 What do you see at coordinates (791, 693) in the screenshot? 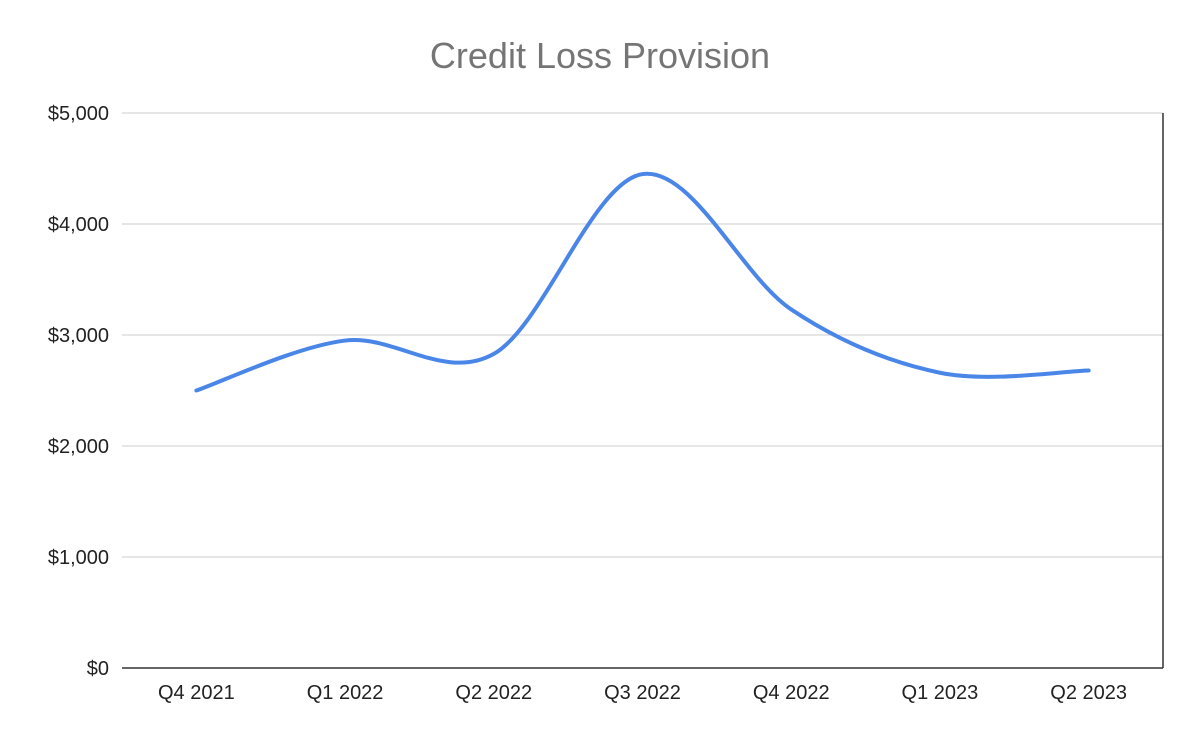
I see `x-tick-label: Q4 2022` at bounding box center [791, 693].